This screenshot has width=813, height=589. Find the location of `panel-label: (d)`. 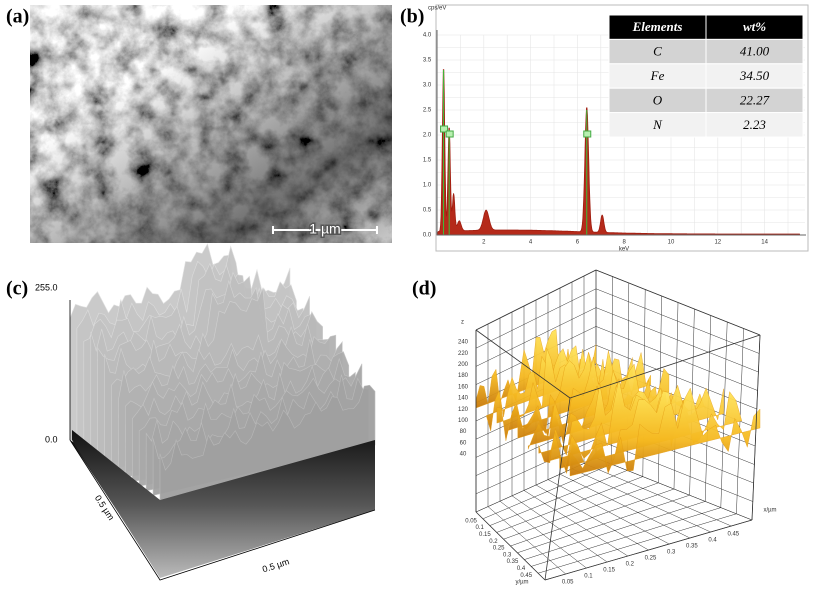

panel-label: (d) is located at coordinates (424, 289).